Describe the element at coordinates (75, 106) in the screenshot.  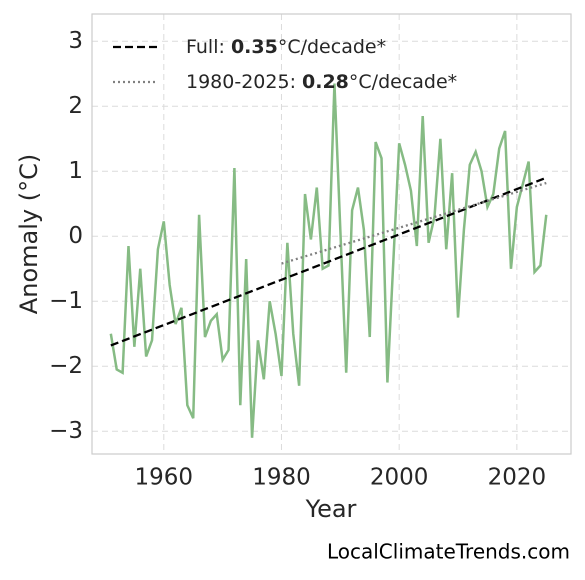
I see `y-tick-label: 2` at that location.